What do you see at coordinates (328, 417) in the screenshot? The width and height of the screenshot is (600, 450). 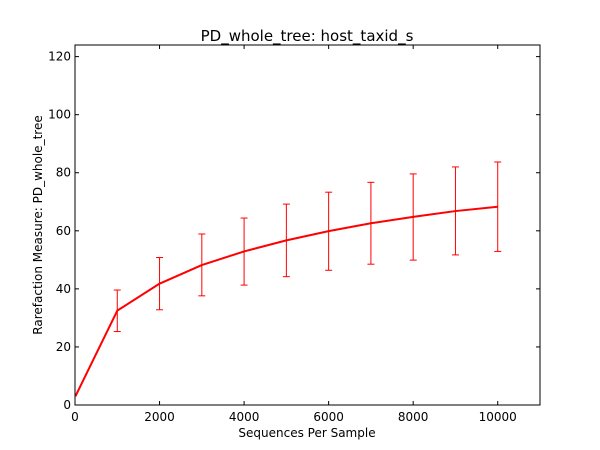 I see `x-tick-label: 6000` at bounding box center [328, 417].